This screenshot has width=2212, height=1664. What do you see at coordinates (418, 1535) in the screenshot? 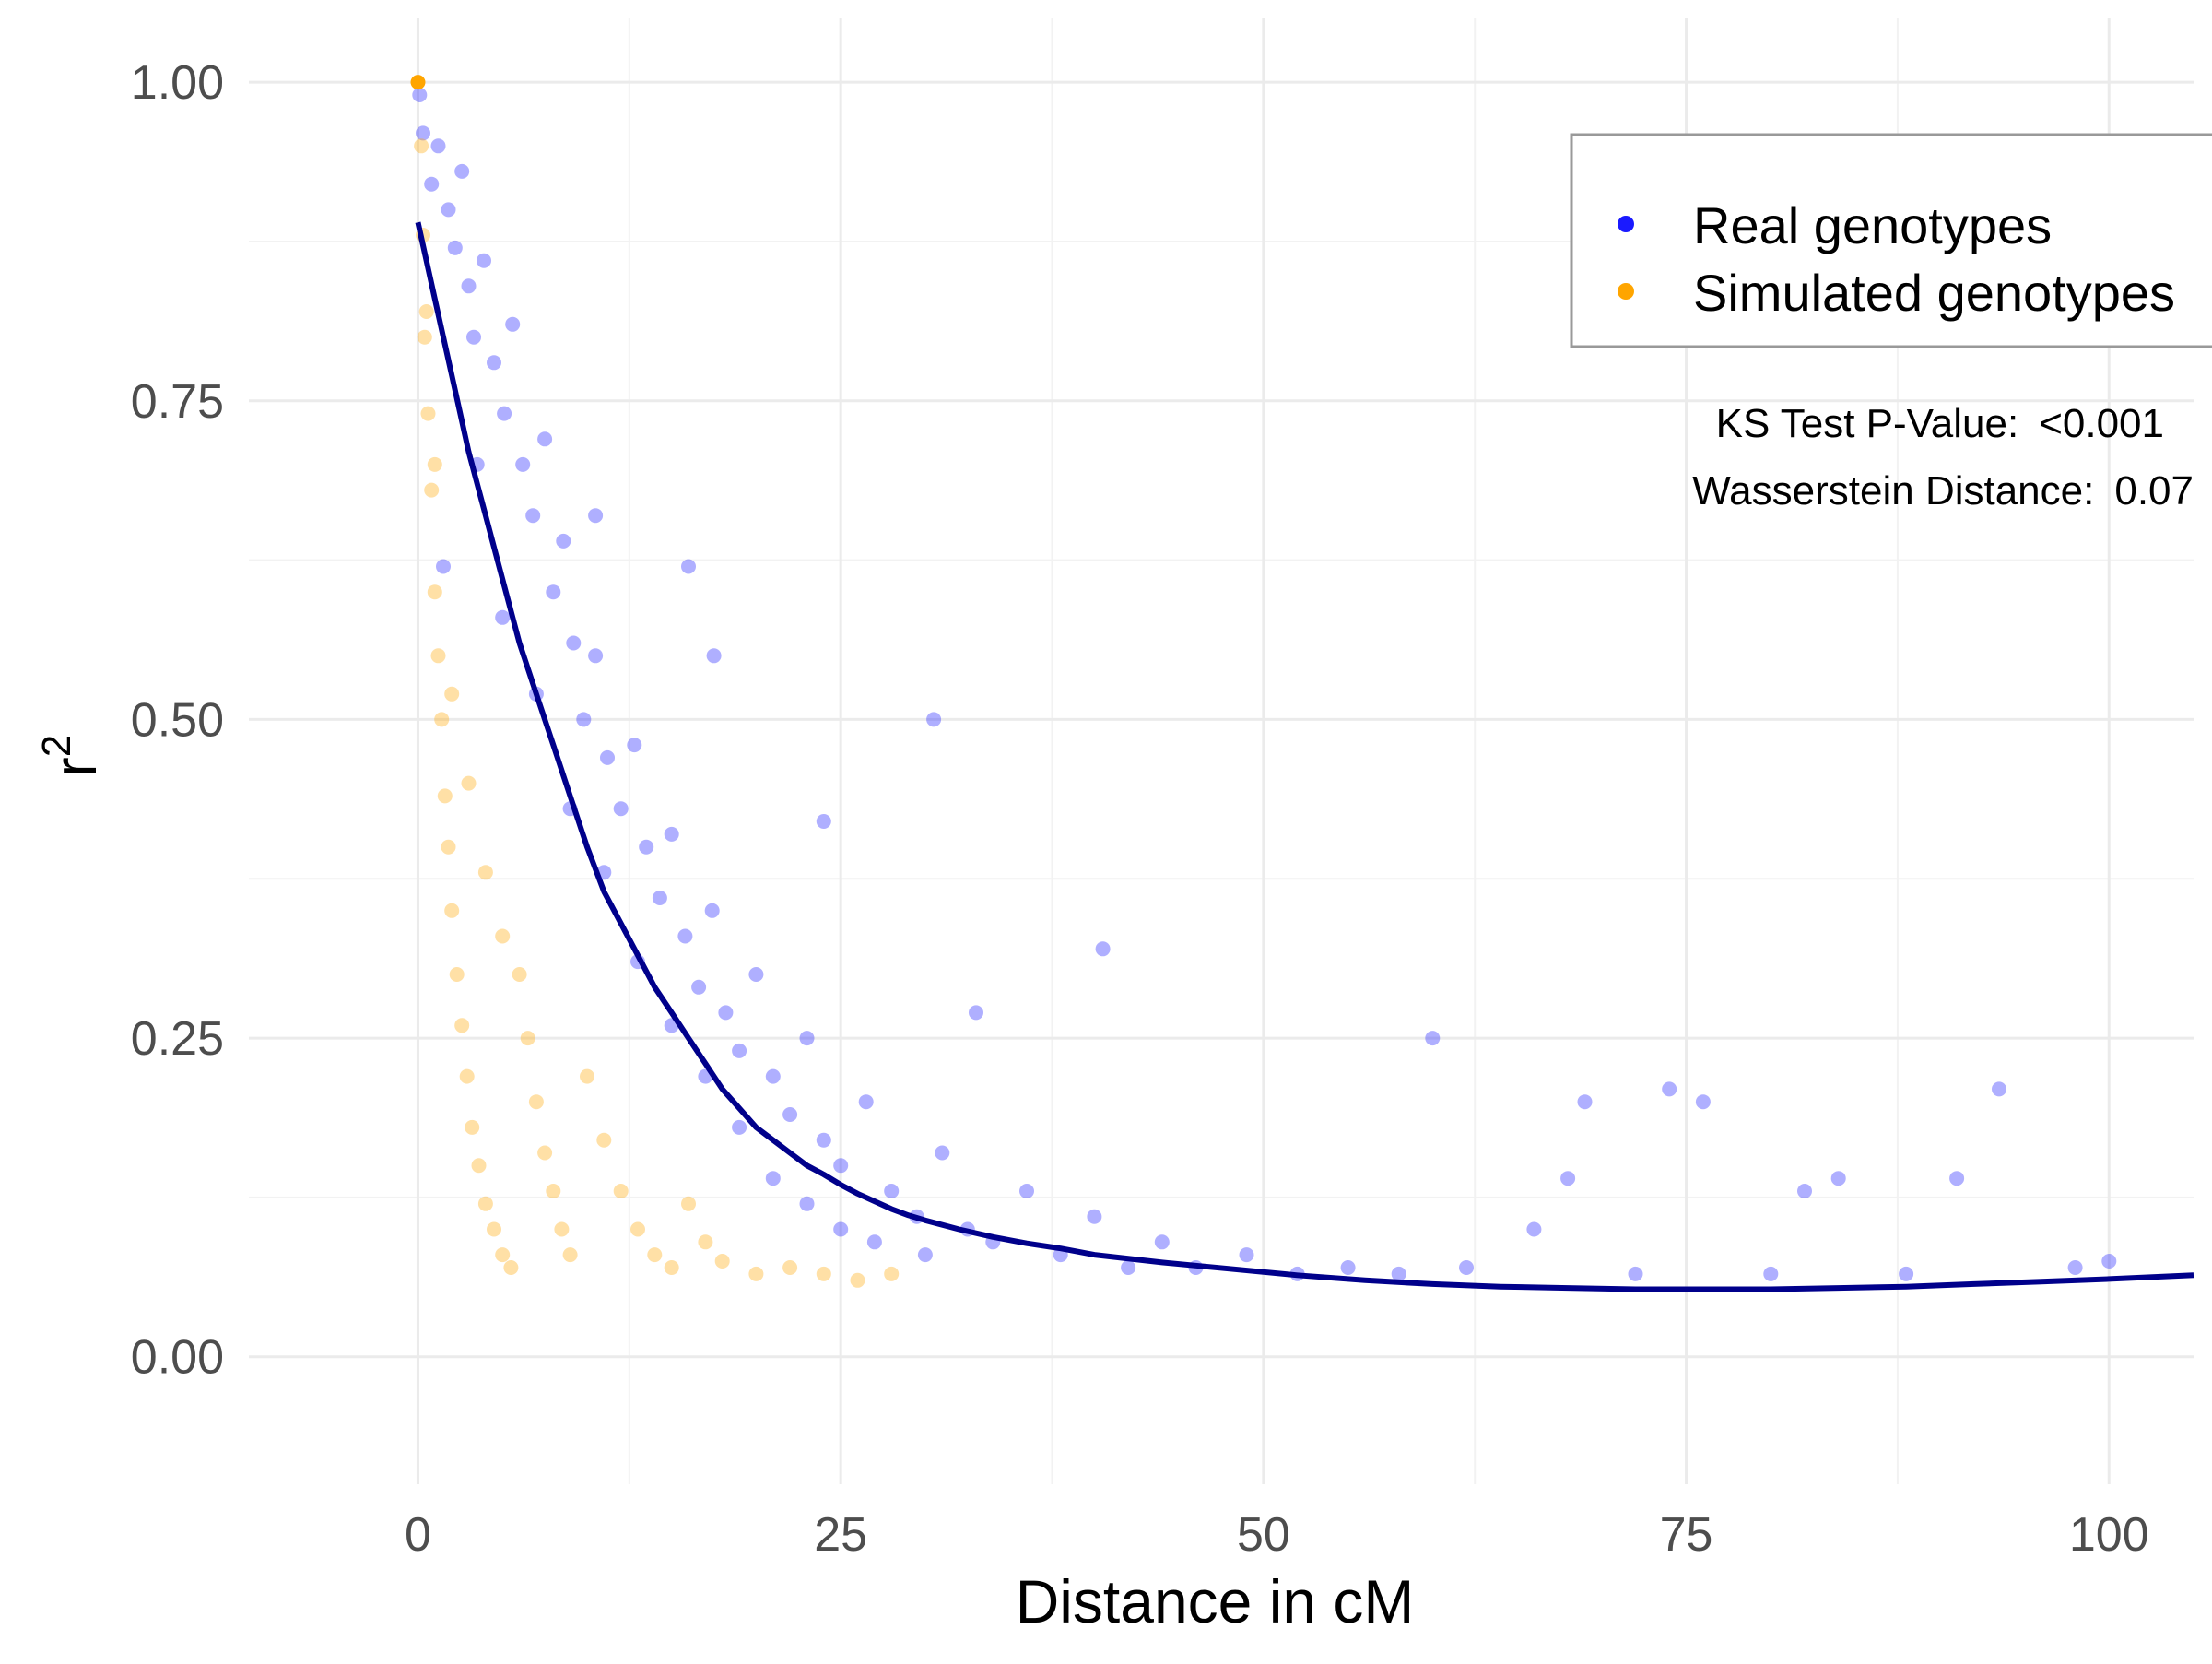
I see `x-tick-label: 0` at bounding box center [418, 1535].